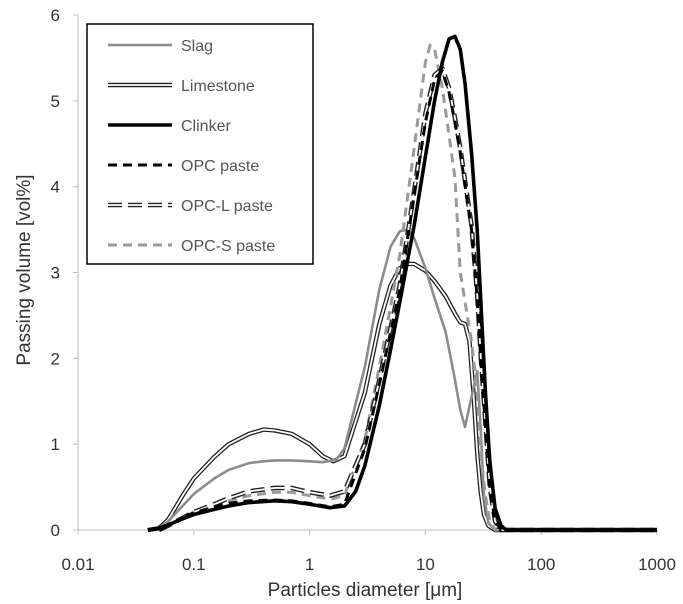  What do you see at coordinates (64, 273) in the screenshot?
I see `y-axis-ticks: 0 1 2 3 4 5 6` at bounding box center [64, 273].